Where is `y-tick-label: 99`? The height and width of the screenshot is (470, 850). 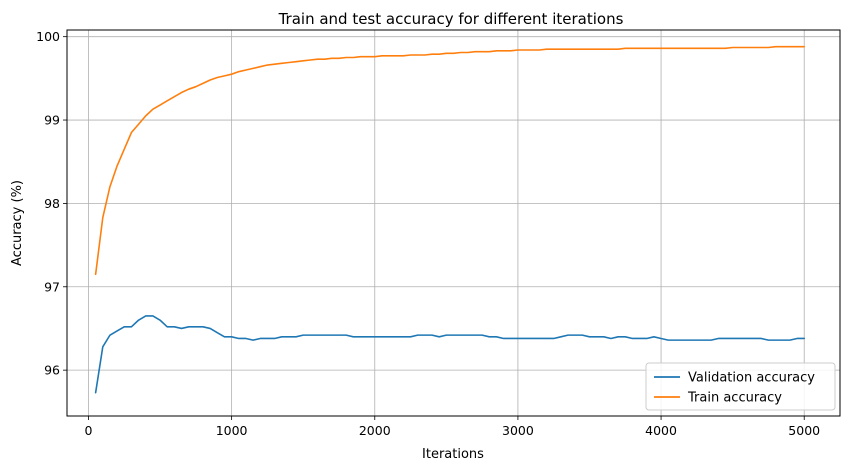
y-tick-label: 99 is located at coordinates (52, 120).